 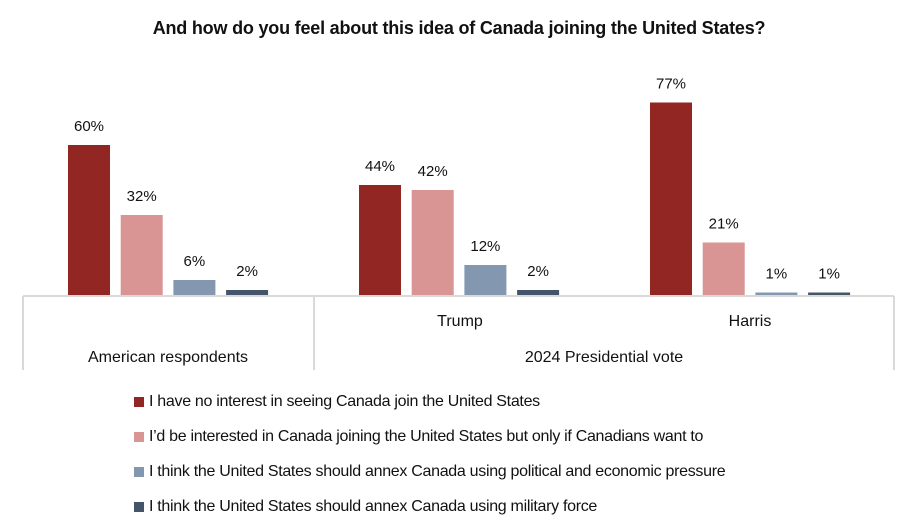 I want to click on group-label: American respondents, so click(x=168, y=357).